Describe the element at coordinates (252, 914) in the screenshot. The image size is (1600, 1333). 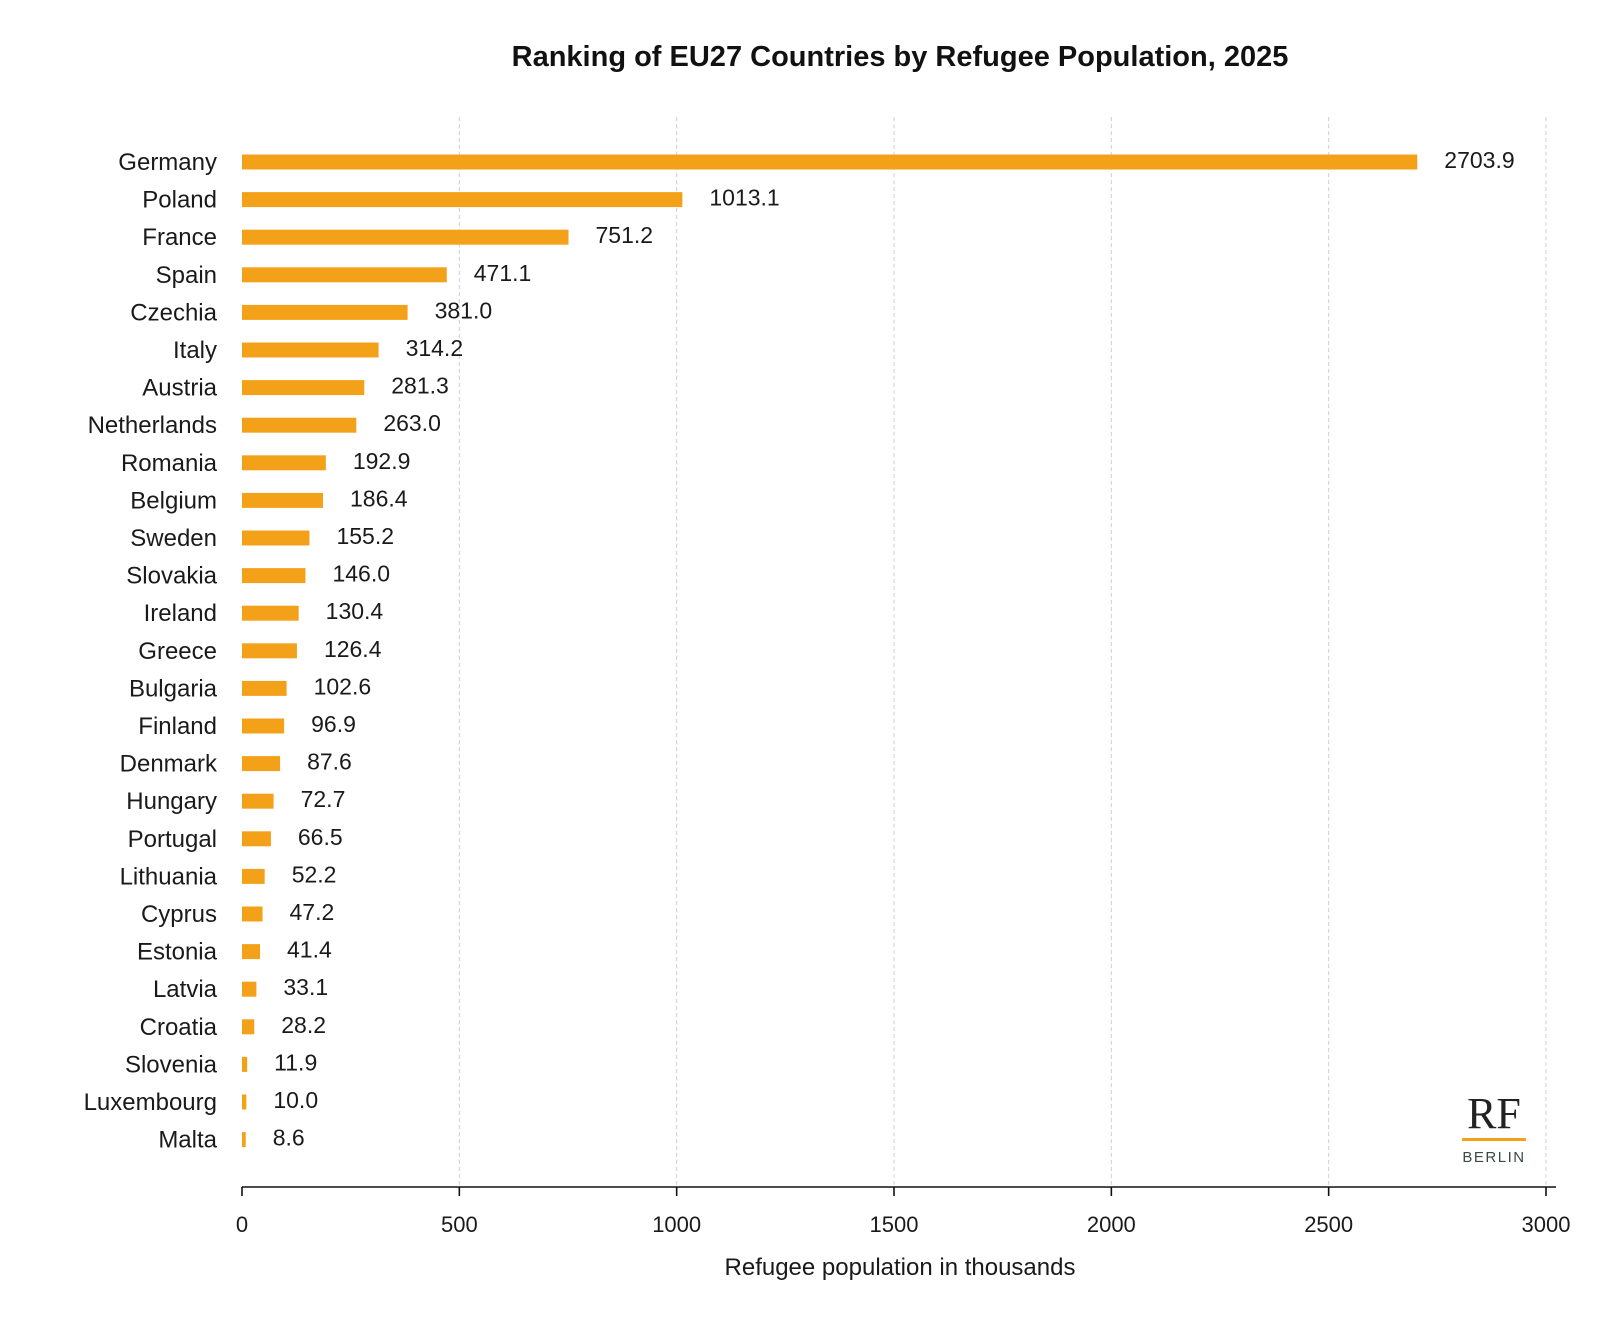
I see `bar-cyprus` at that location.